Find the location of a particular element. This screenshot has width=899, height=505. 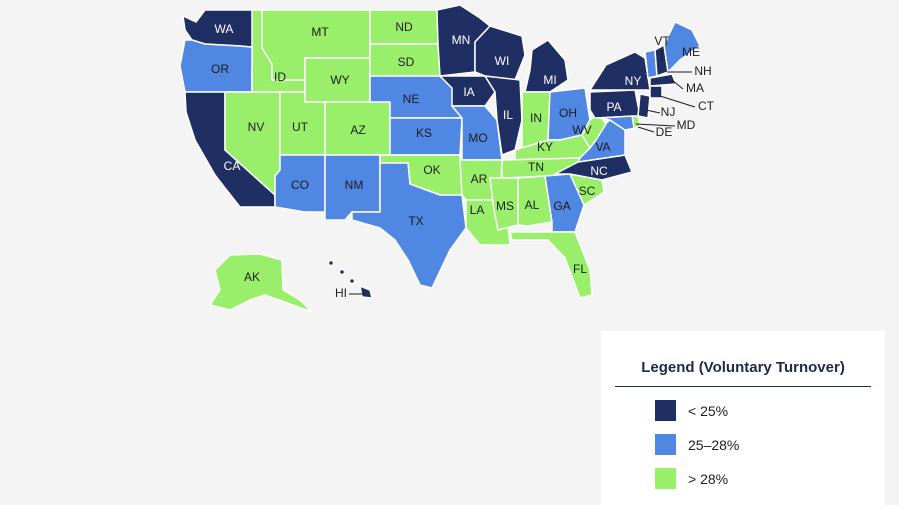

label-PA: PA is located at coordinates (613, 107).